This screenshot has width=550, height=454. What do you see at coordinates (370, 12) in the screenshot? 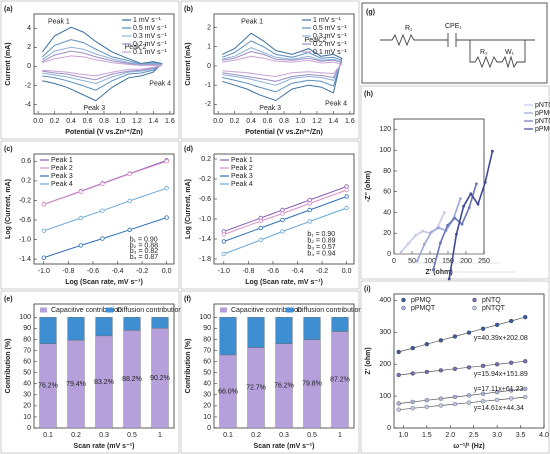
I see `panel-label: (g)` at bounding box center [370, 12].